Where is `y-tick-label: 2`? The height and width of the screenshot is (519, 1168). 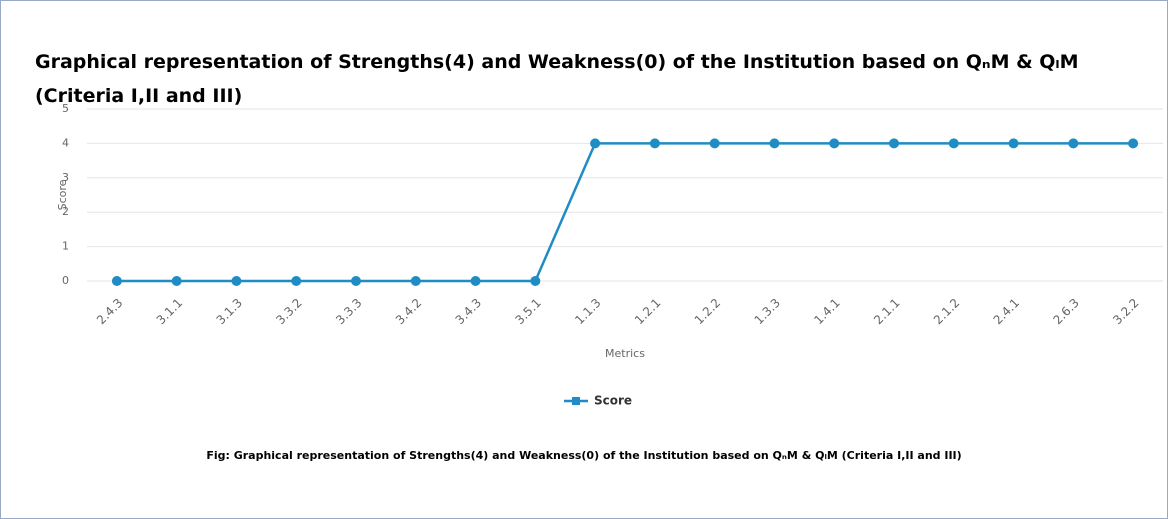 y-tick-label: 2 is located at coordinates (65, 211).